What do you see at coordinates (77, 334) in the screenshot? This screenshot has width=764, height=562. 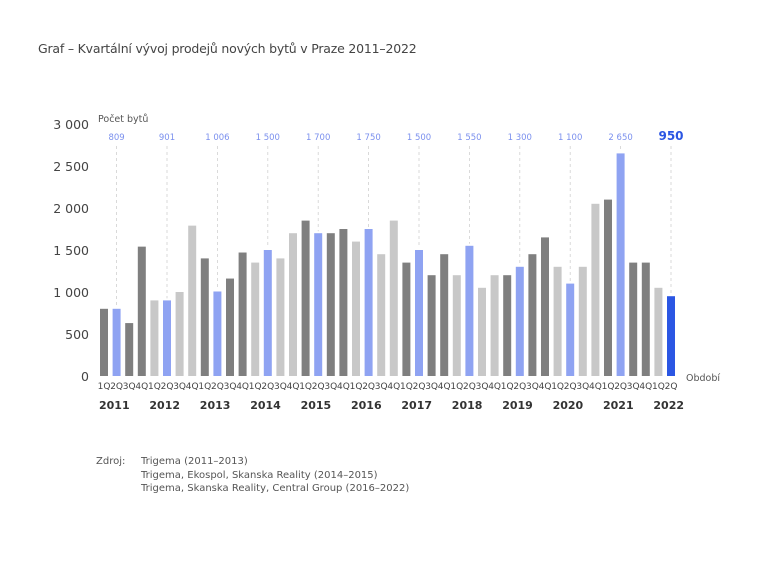 I see `y-tick-label: 500` at bounding box center [77, 334].